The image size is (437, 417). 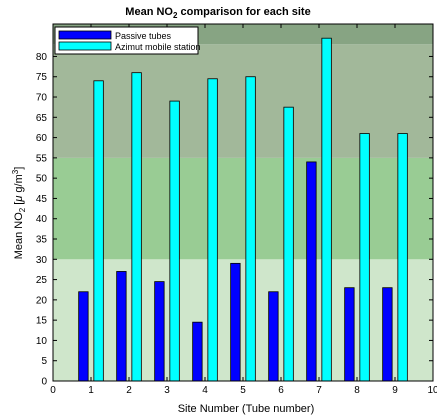 What do you see at coordinates (19, 213) in the screenshot?
I see `y-axis-label: Mean NO2 [μ g/m3]` at bounding box center [19, 213].